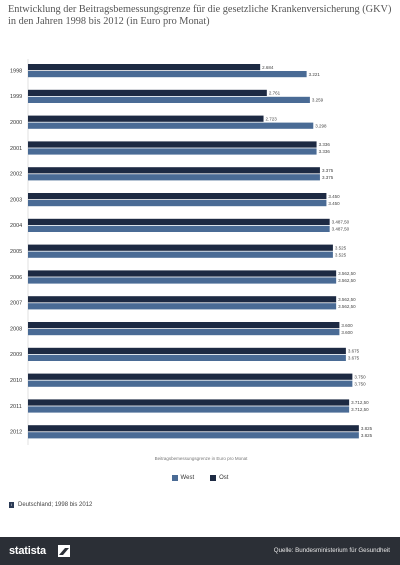  What do you see at coordinates (16, 381) in the screenshot?
I see `category-label: 2010` at bounding box center [16, 381].